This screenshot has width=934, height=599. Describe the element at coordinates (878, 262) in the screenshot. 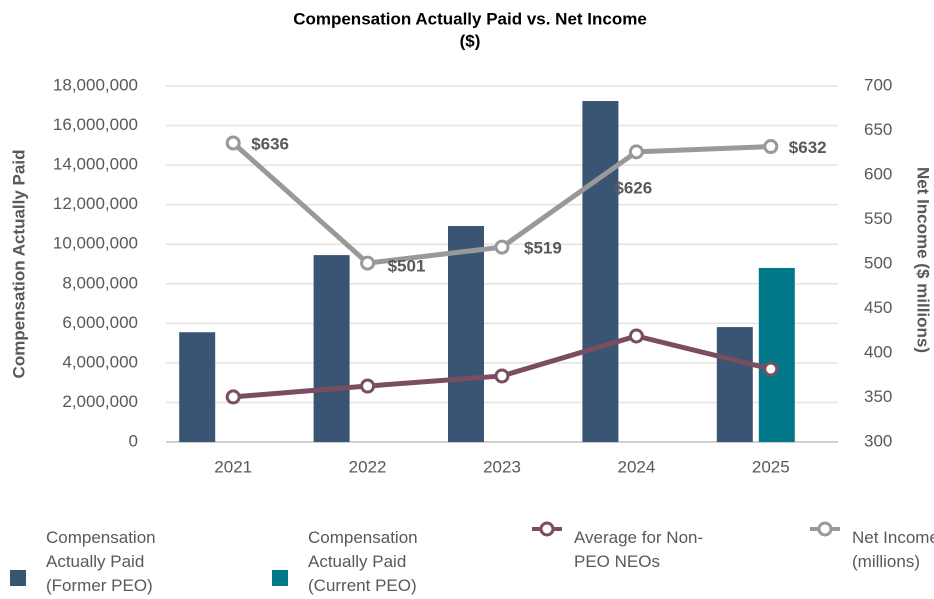

I see `y2-tick-label: 500` at that location.